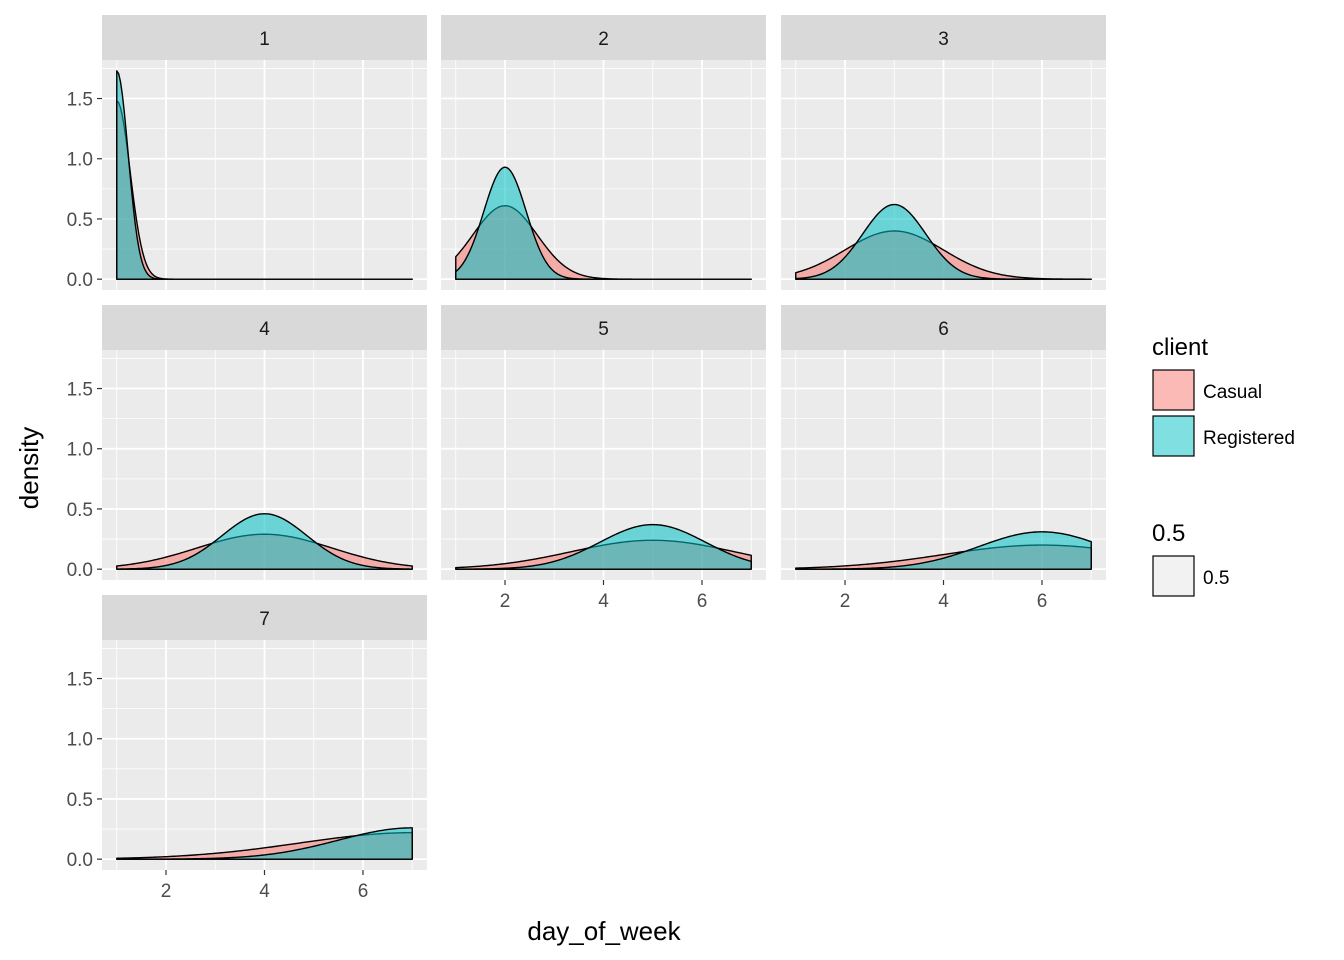 Image resolution: width=1344 pixels, height=960 pixels. Describe the element at coordinates (29, 468) in the screenshot. I see `y-axis-title: density` at that location.